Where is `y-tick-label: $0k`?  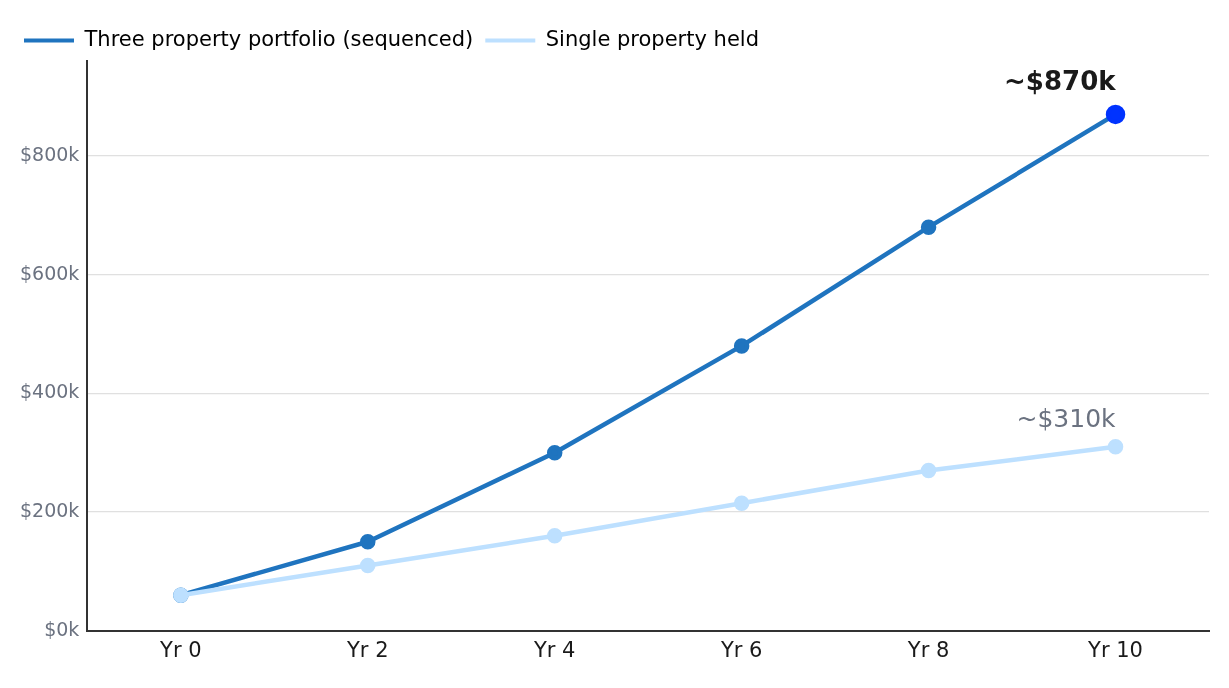 y-tick-label: $0k is located at coordinates (62, 628).